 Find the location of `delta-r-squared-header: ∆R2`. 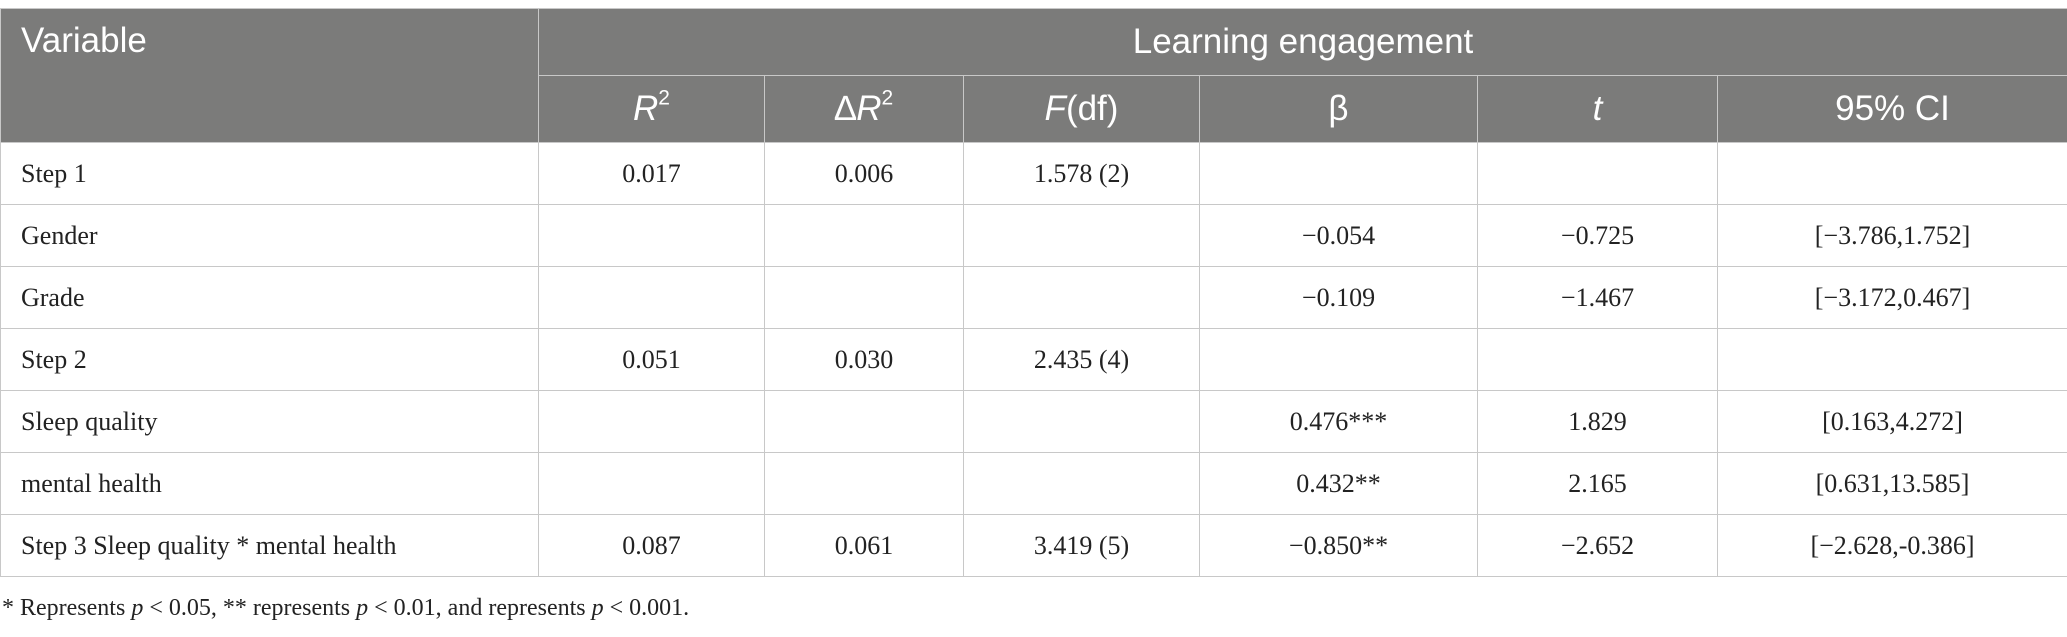

delta-r-squared-header: ∆R2 is located at coordinates (864, 109).